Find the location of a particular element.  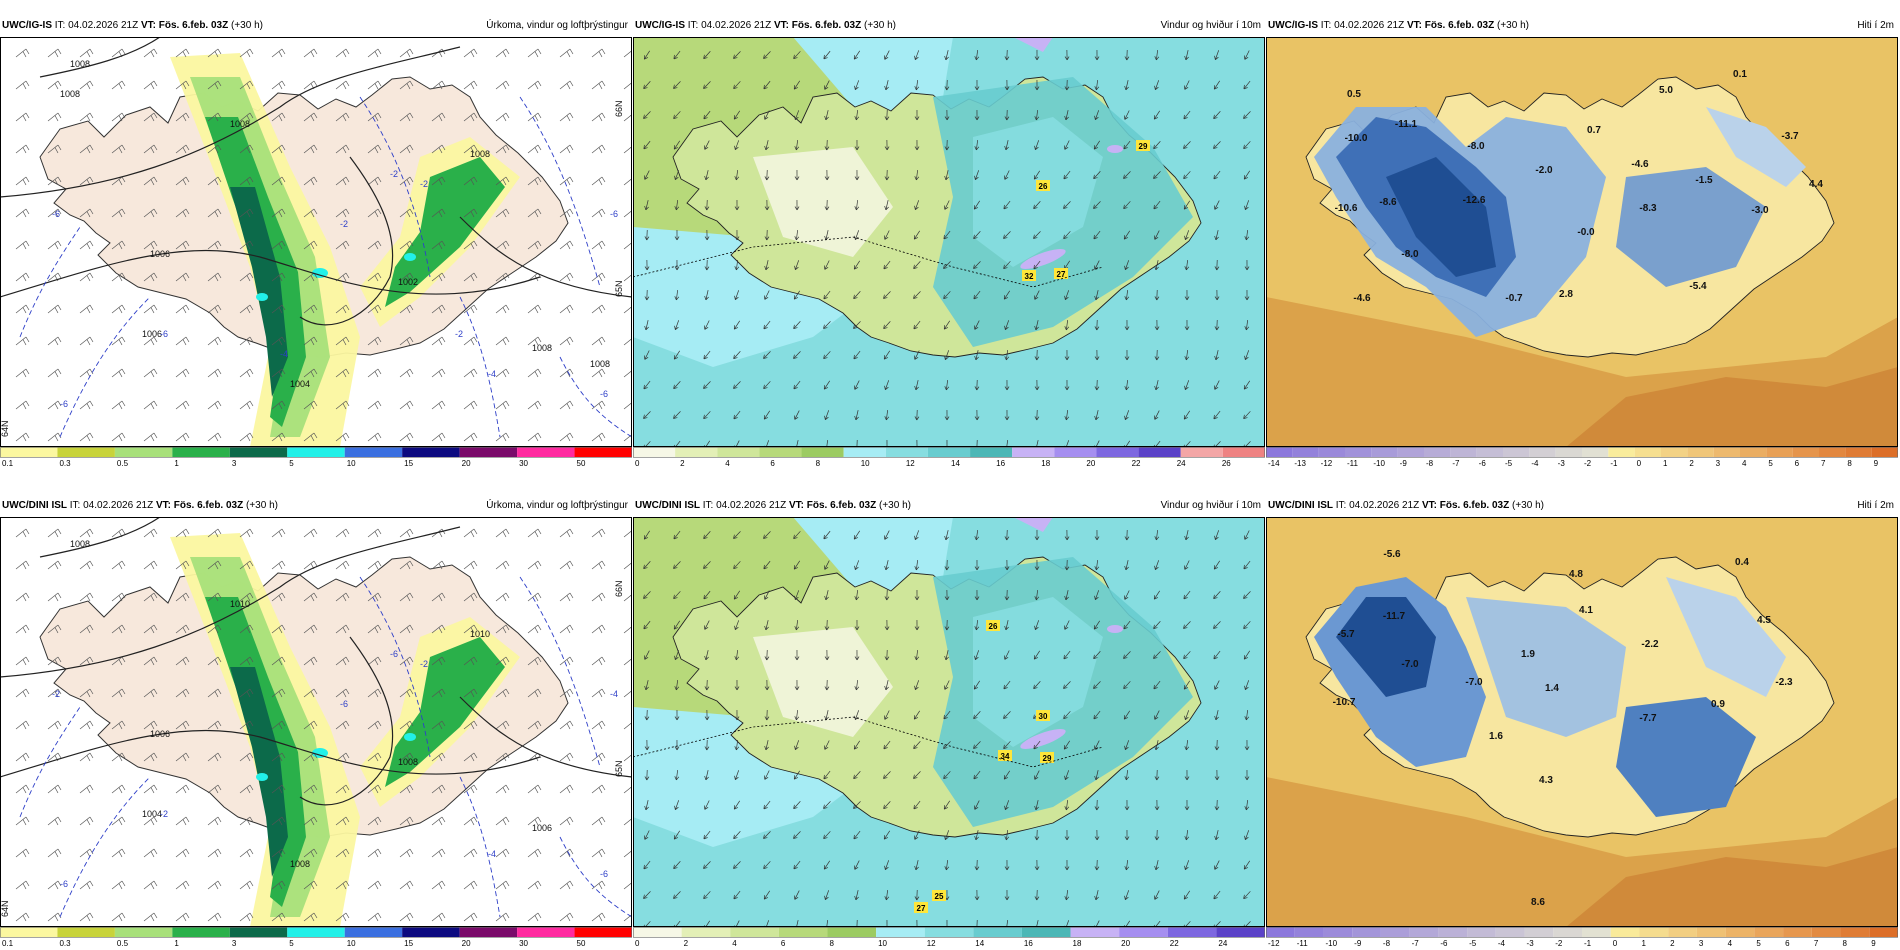

precip-colorbar-tick: 0.5 is located at coordinates (123, 943).